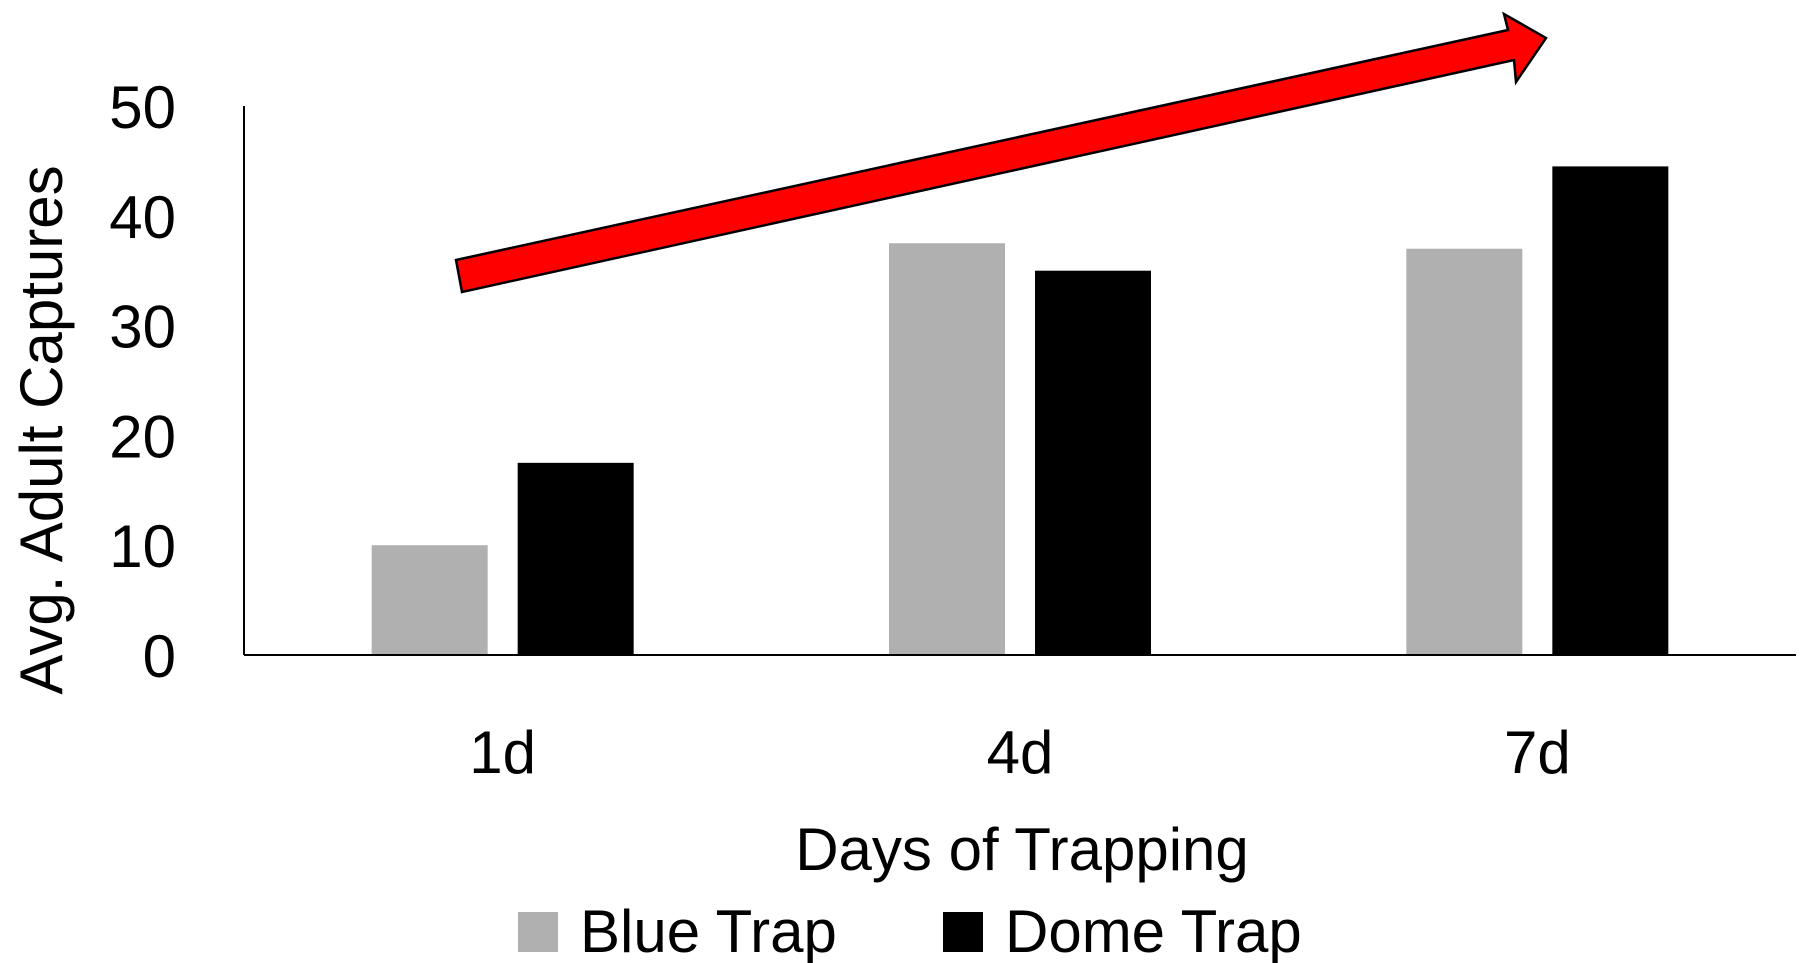 The height and width of the screenshot is (963, 1800). What do you see at coordinates (708, 930) in the screenshot?
I see `legend-label: Blue Trap` at bounding box center [708, 930].